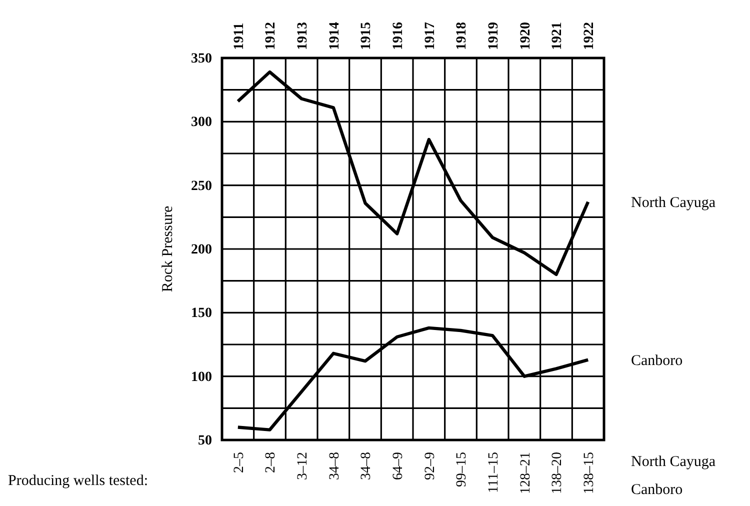 The height and width of the screenshot is (506, 750). I want to click on x-tick-label: 1918, so click(462, 36).